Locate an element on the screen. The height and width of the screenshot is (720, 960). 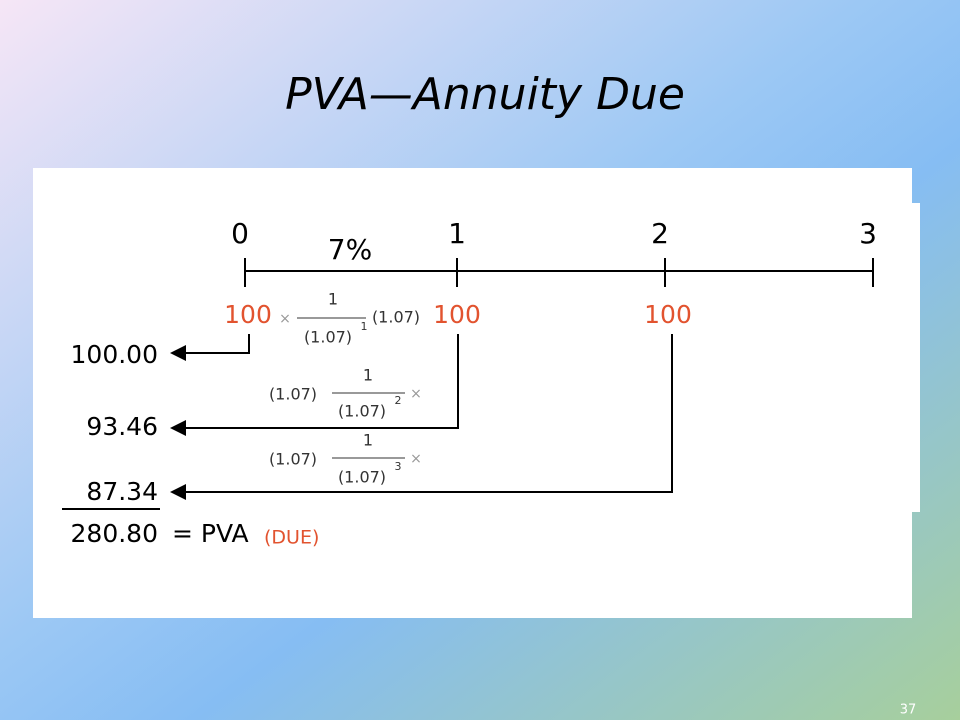
title: PVA—Annuity Due is located at coordinates (485, 94).